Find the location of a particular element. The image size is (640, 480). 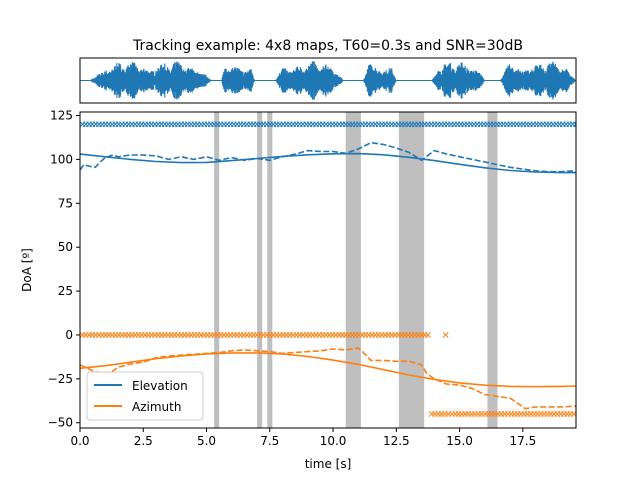

x-tick-label-2: 5.0 is located at coordinates (206, 441).